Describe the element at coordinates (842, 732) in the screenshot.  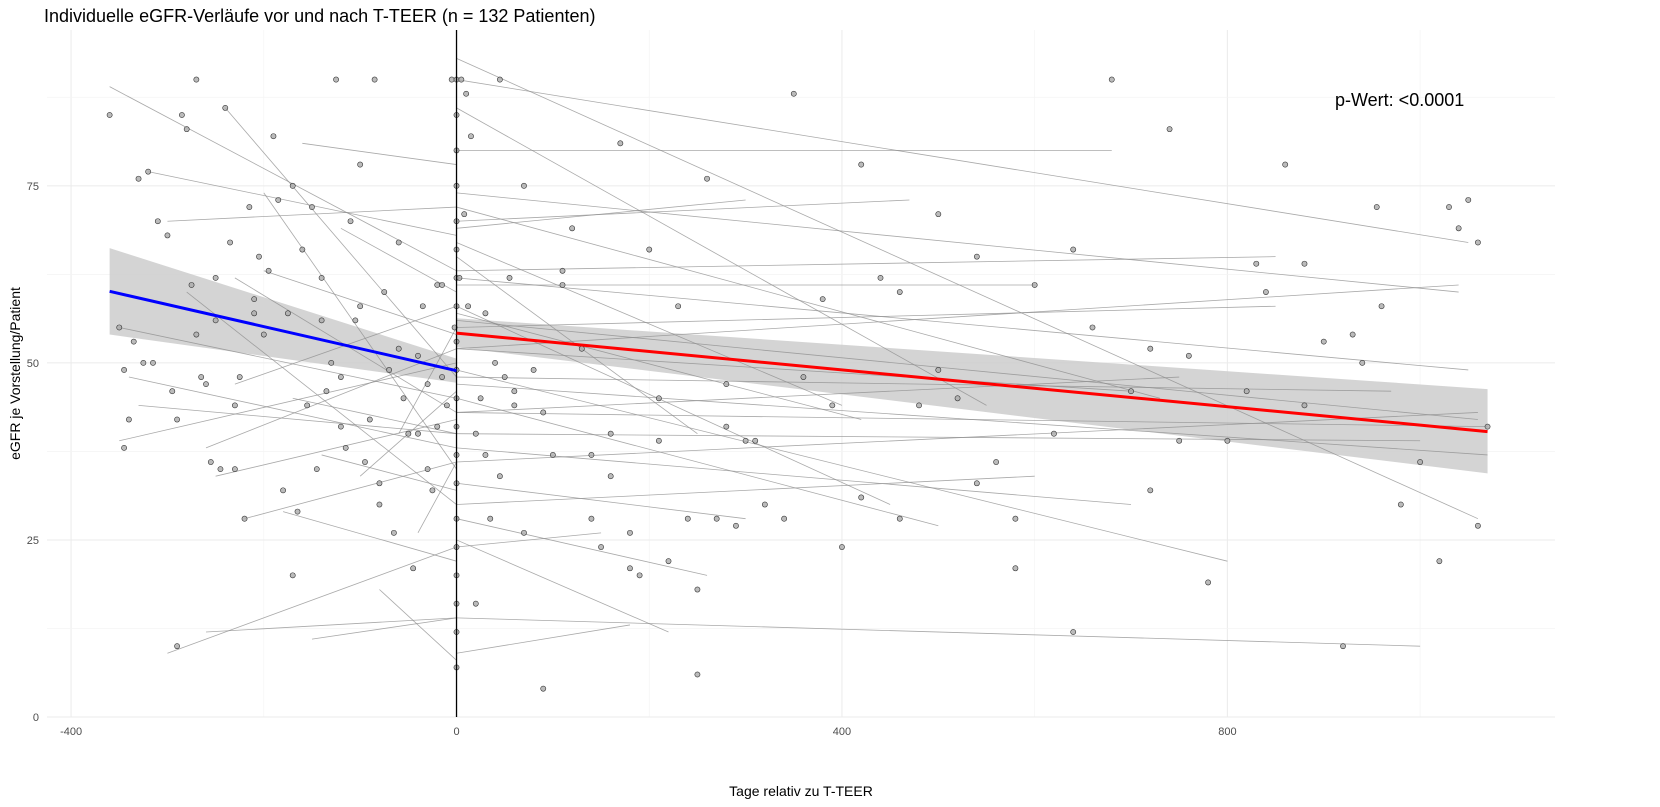
I see `x-tick-label: 400` at that location.